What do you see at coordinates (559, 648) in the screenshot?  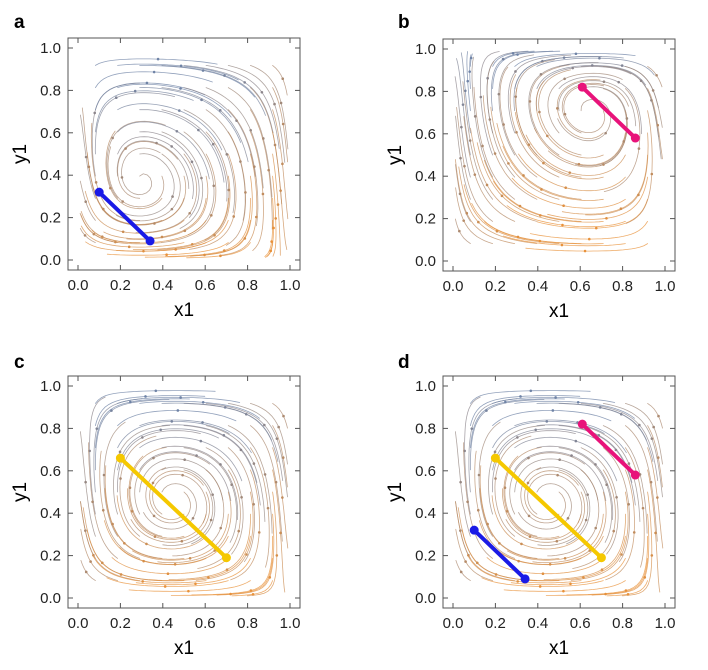 I see `x-axis-label: x1` at bounding box center [559, 648].